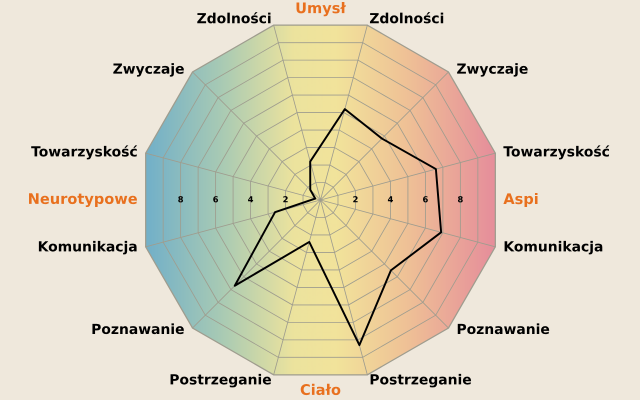 The height and width of the screenshot is (400, 640). Describe the element at coordinates (390, 199) in the screenshot. I see `text: 4` at that location.